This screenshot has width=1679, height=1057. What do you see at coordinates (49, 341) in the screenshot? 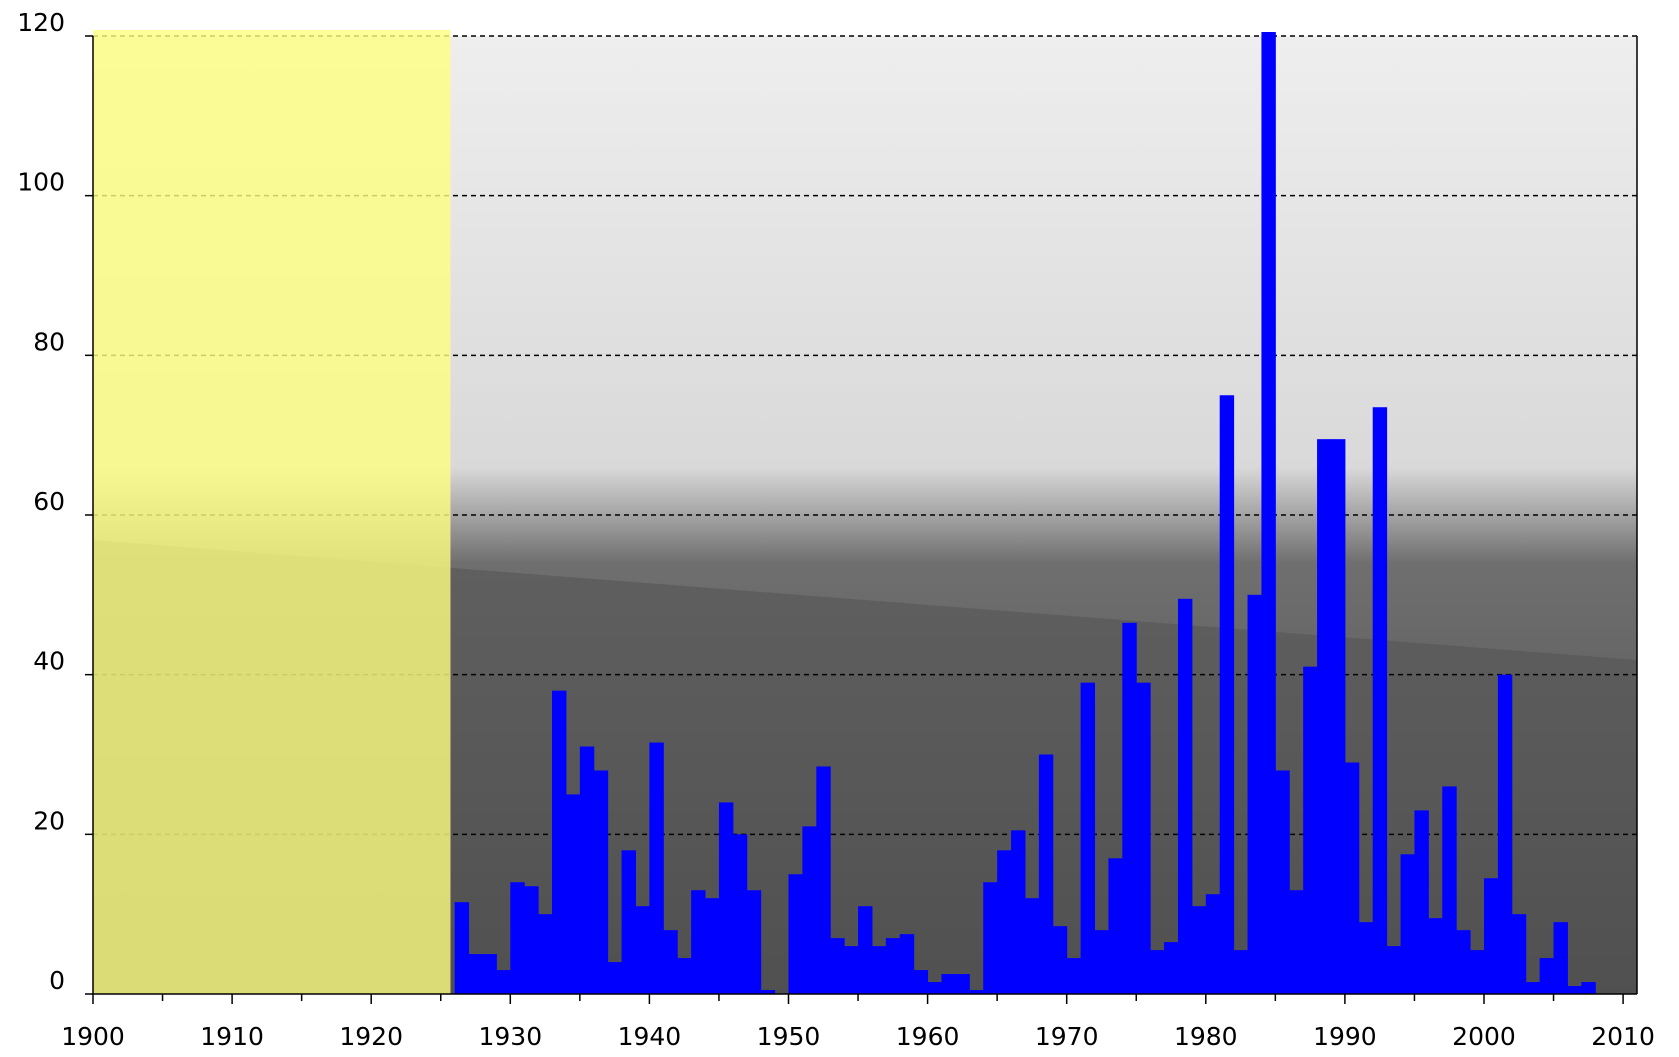
I see `y-tick-label: 80` at bounding box center [49, 341].